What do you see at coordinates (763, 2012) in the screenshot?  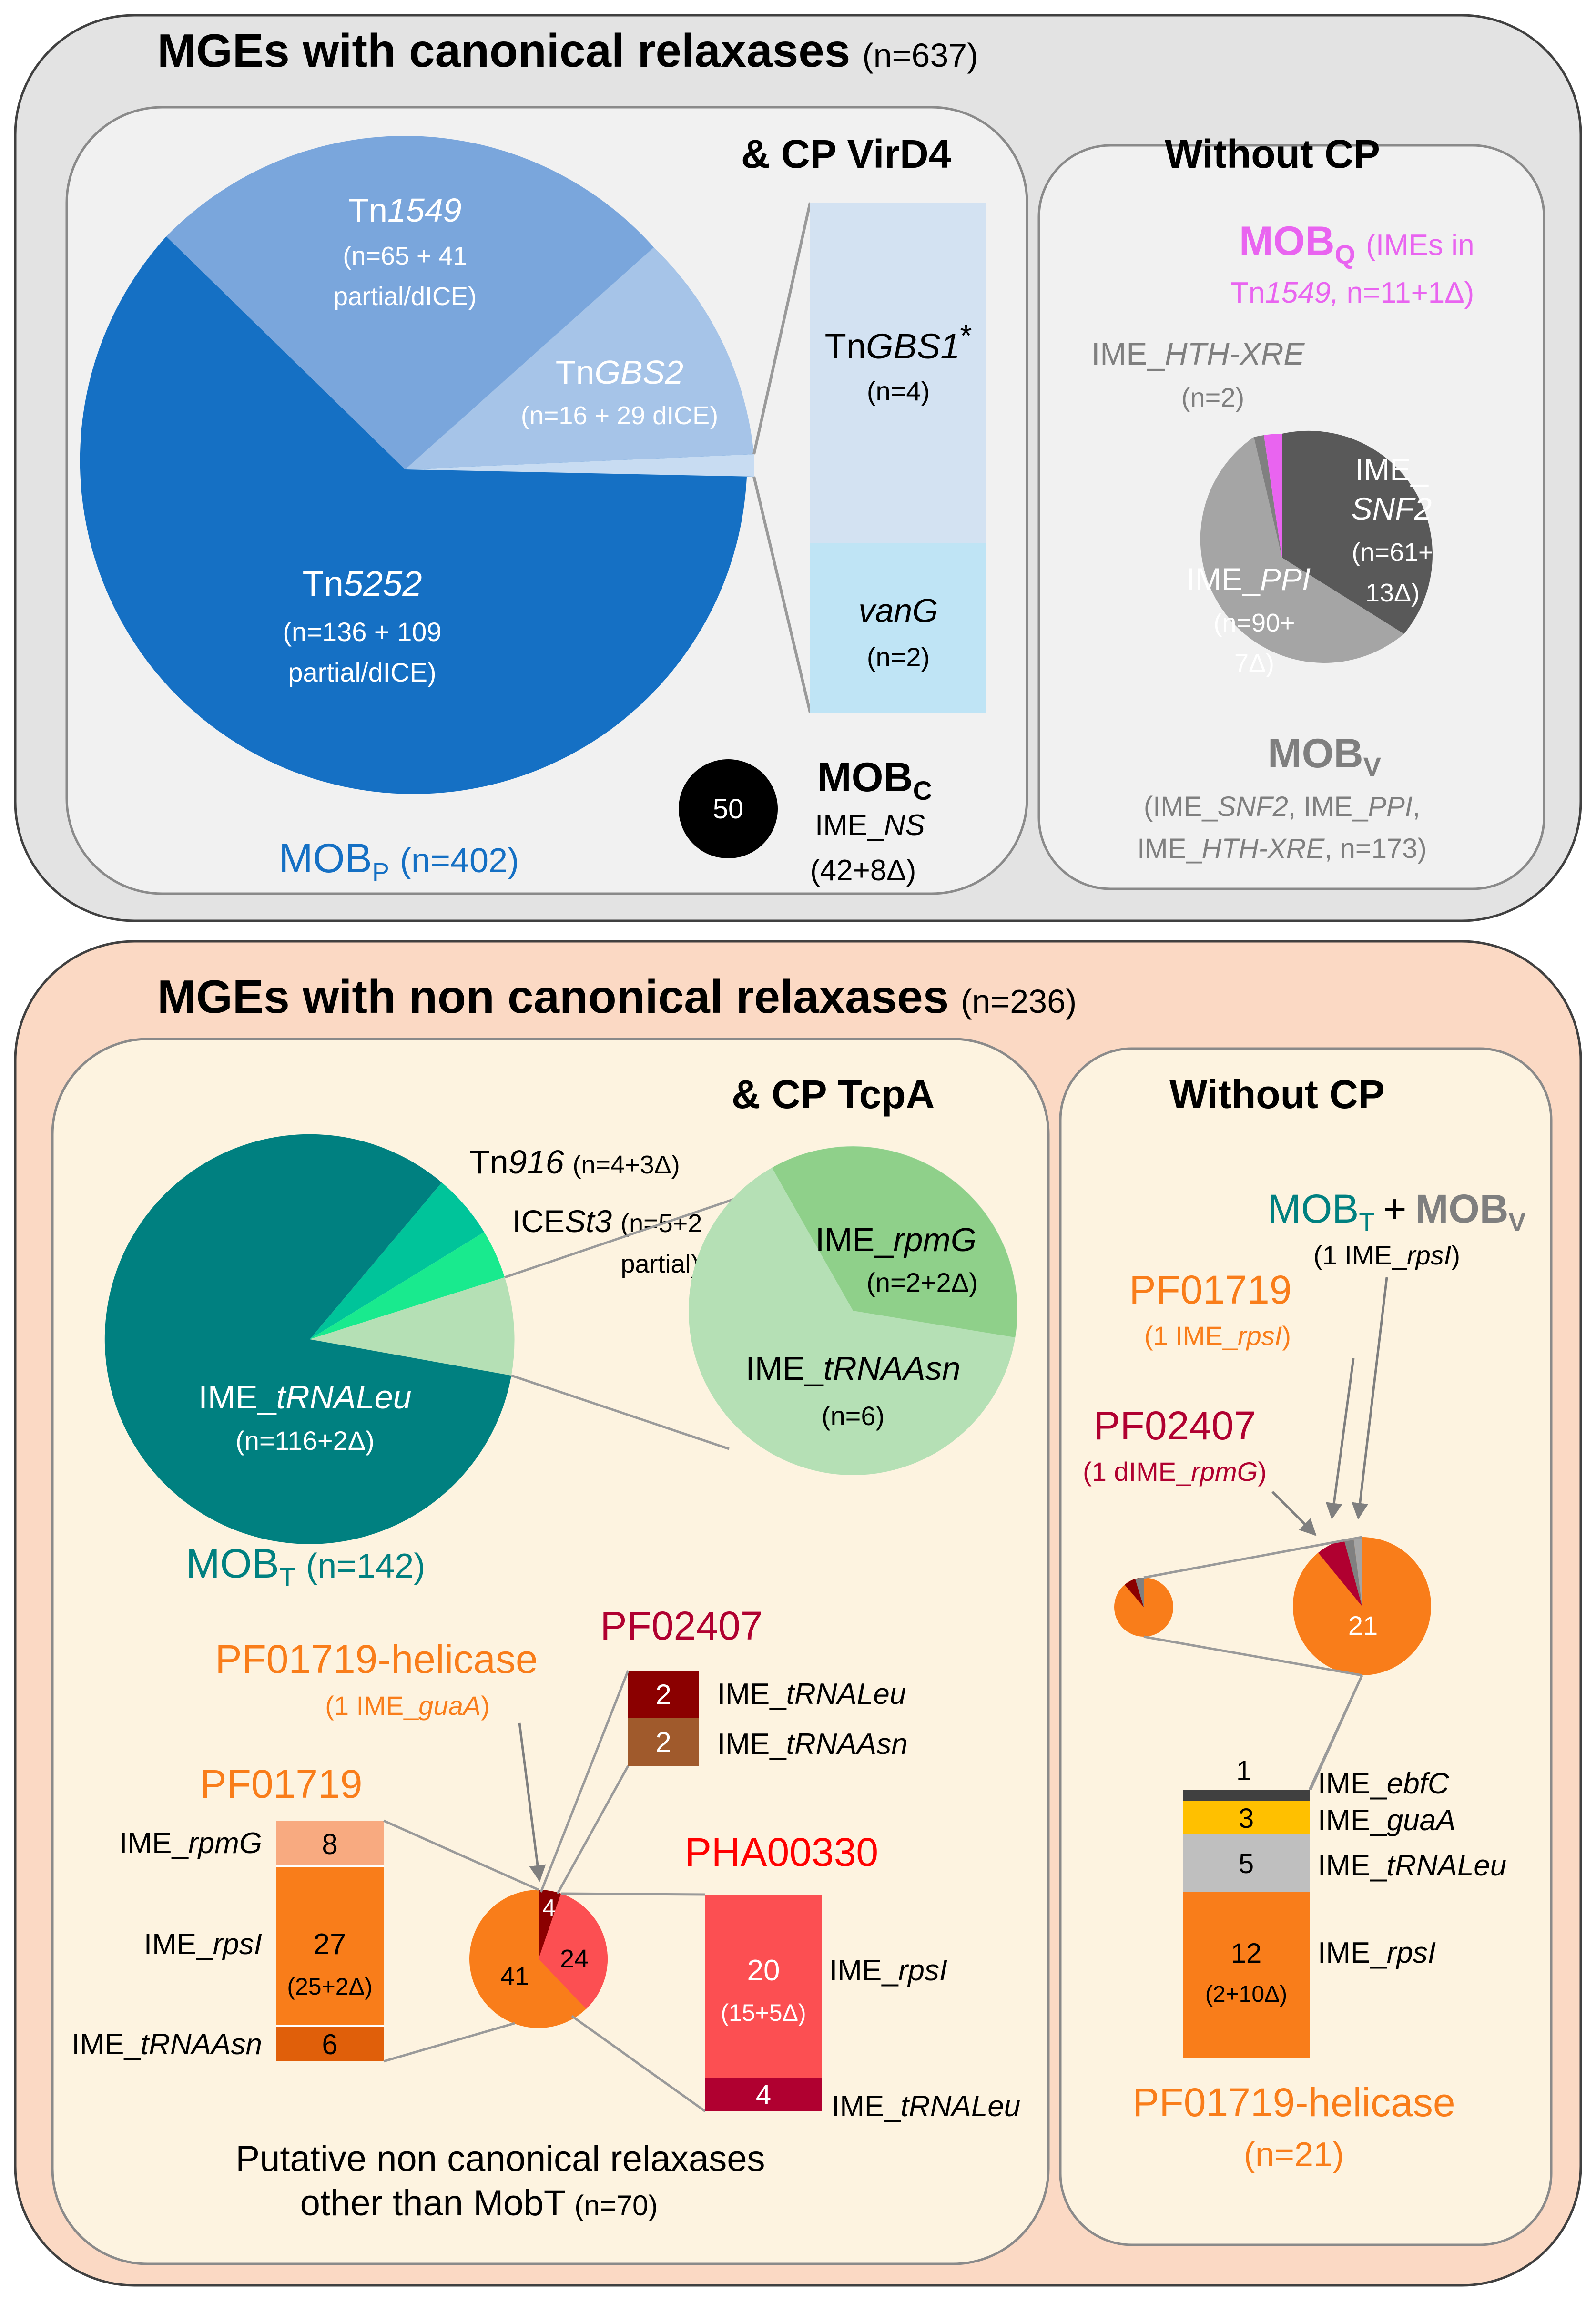 I see `pha-rpsi-sub: (15+5Δ)` at bounding box center [763, 2012].